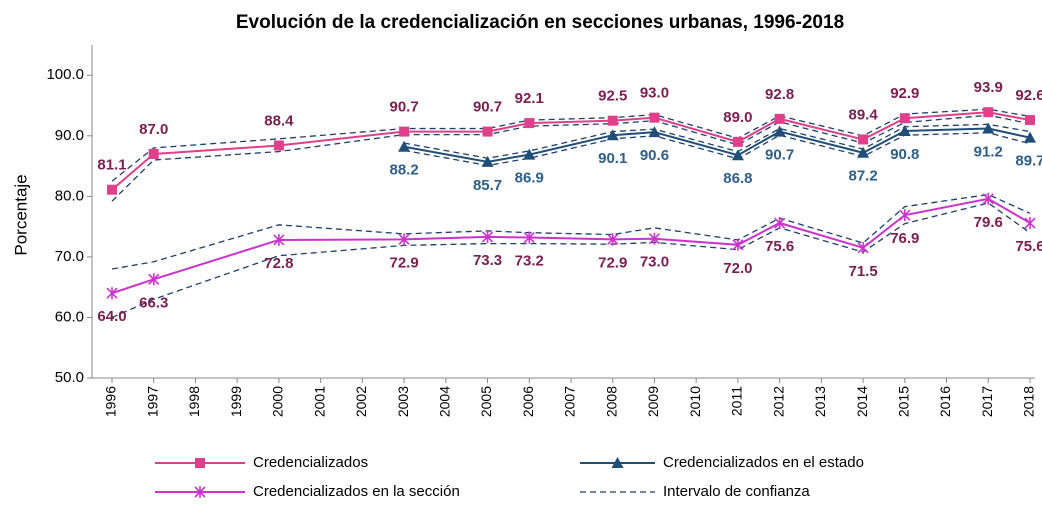  Describe the element at coordinates (279, 120) in the screenshot. I see `data-label: 88.4` at that location.